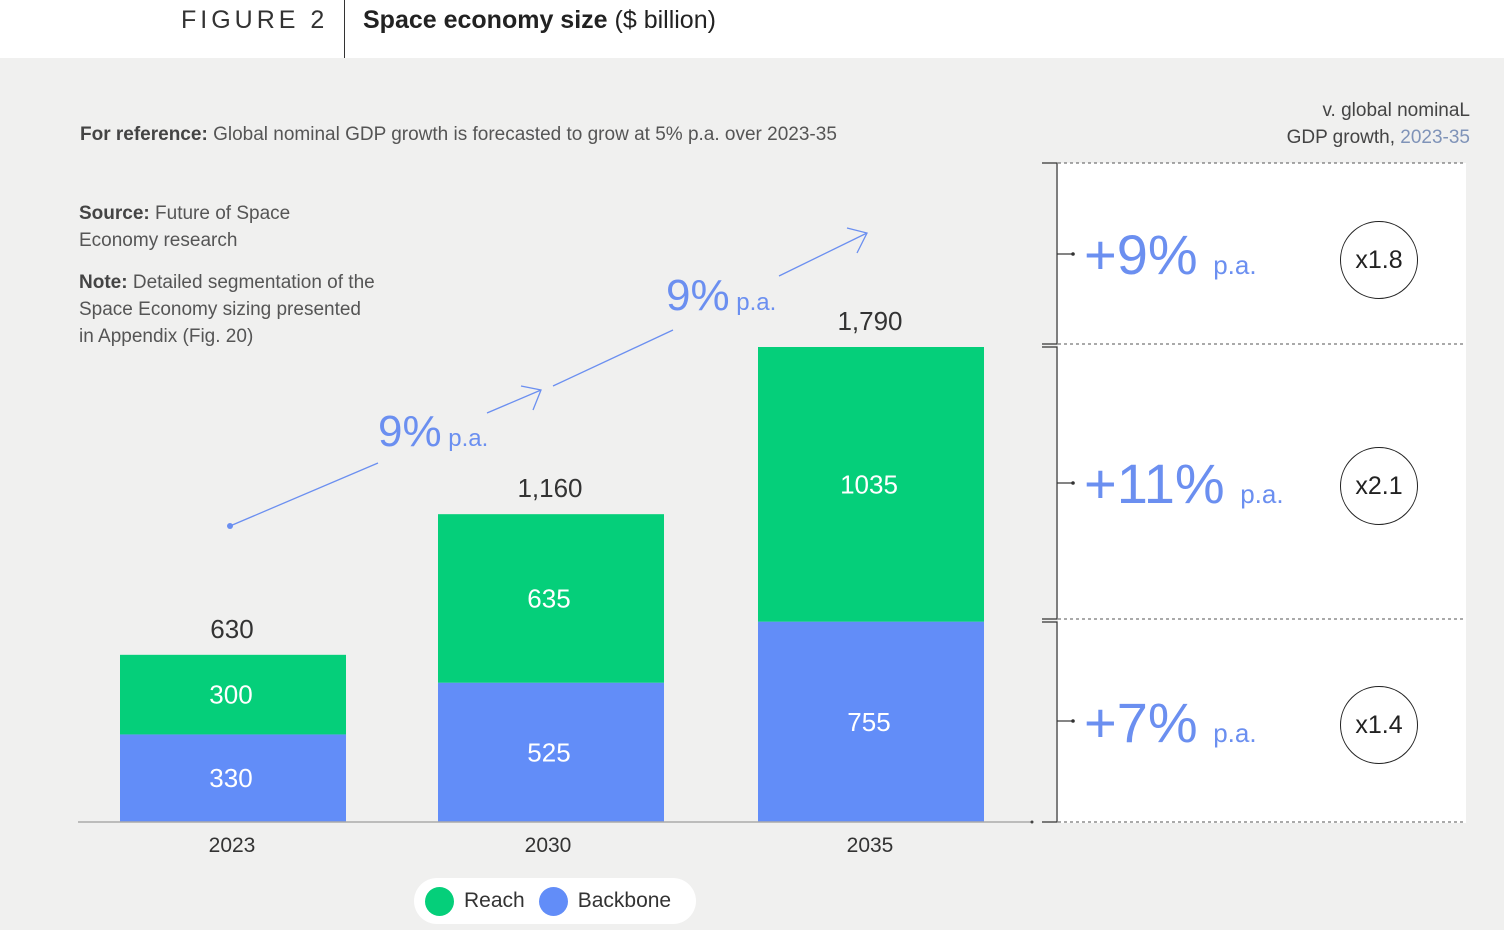  Describe the element at coordinates (230, 695) in the screenshot. I see `bar-label-reach-2023: 300` at that location.